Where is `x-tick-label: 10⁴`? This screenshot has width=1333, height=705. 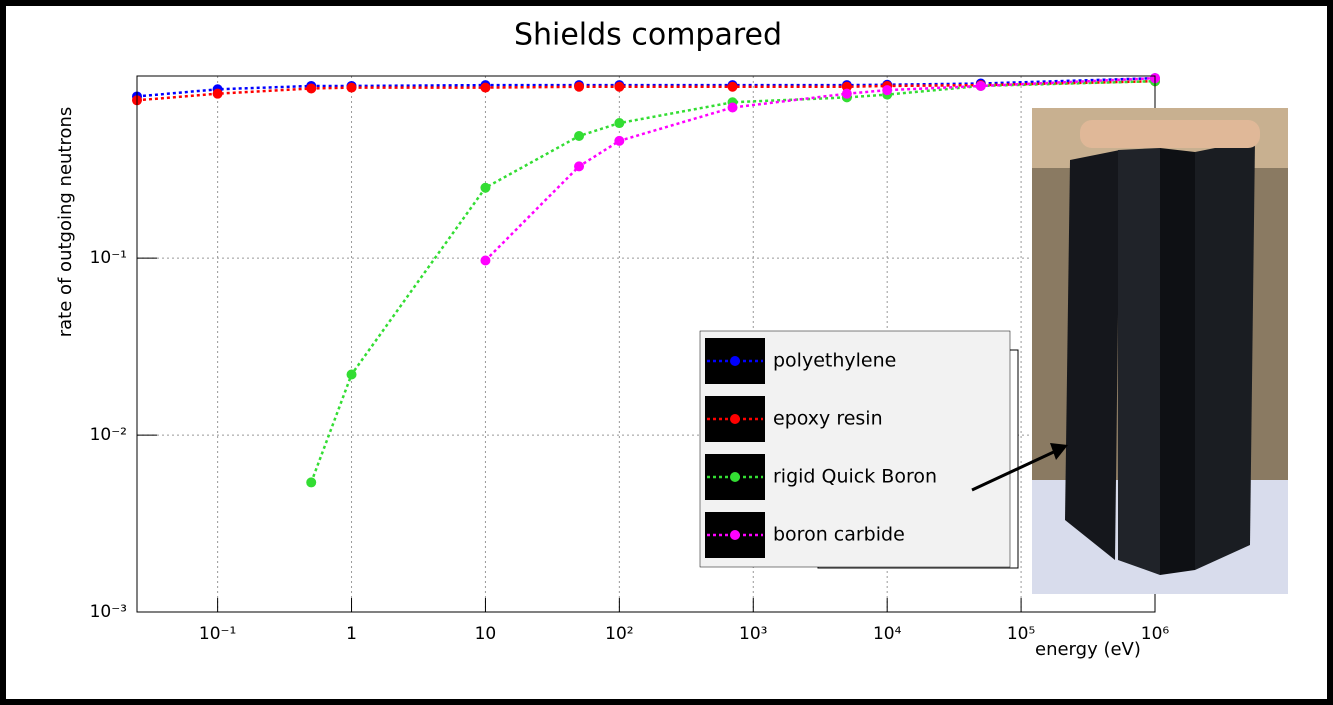
x-tick-label: 10⁴ is located at coordinates (887, 634).